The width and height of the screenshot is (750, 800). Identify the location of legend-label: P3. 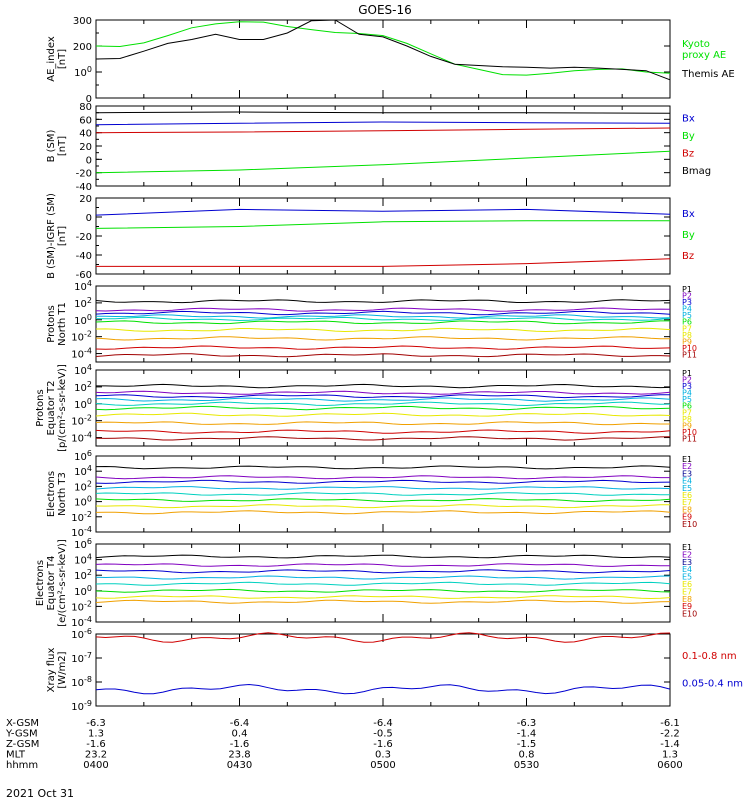
(687, 386).